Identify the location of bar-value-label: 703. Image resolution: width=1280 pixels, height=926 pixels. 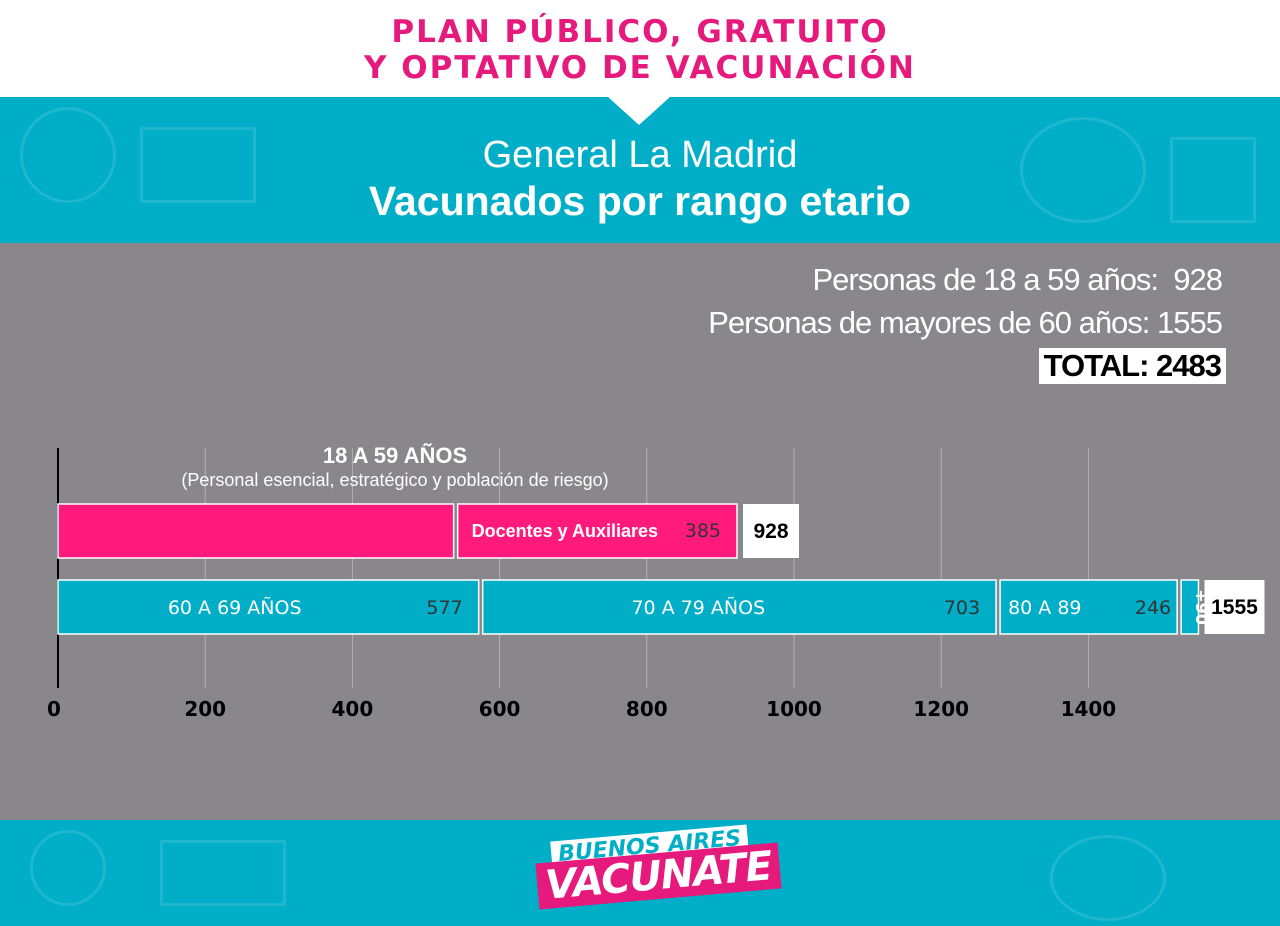
(962, 608).